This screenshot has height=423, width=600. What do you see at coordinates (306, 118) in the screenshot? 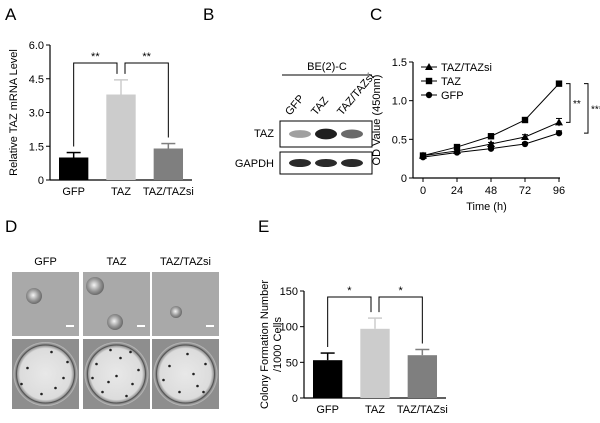
I see `western-blot: BE(2)-C GFP TAZ TAZ/TAZsi TAZ GAPDH` at bounding box center [306, 118].